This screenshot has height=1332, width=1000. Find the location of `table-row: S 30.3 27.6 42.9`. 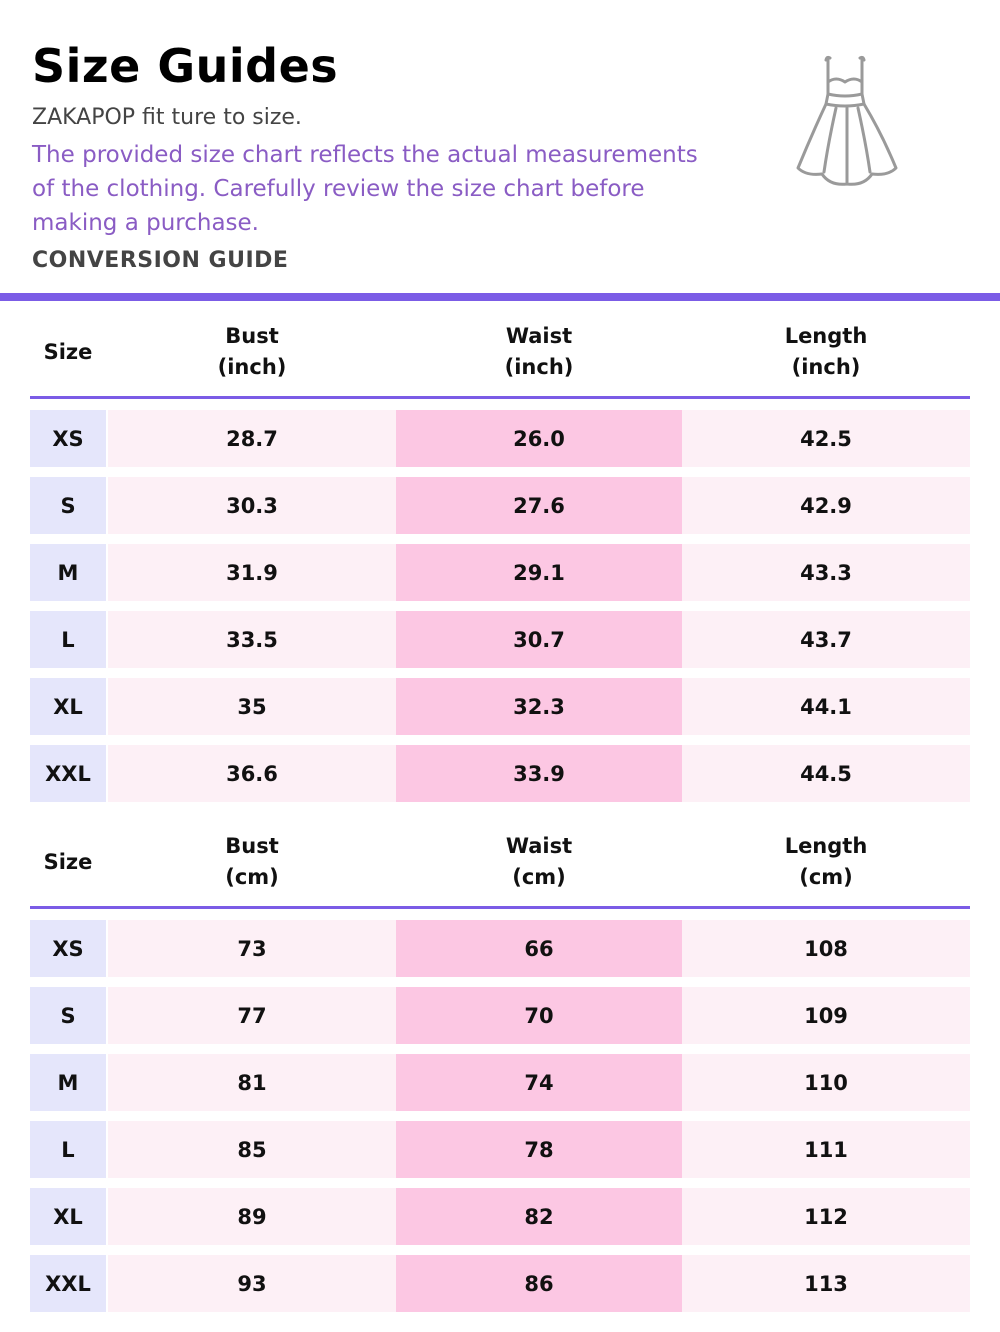

table-row: S 30.3 27.6 42.9 is located at coordinates (500, 505).